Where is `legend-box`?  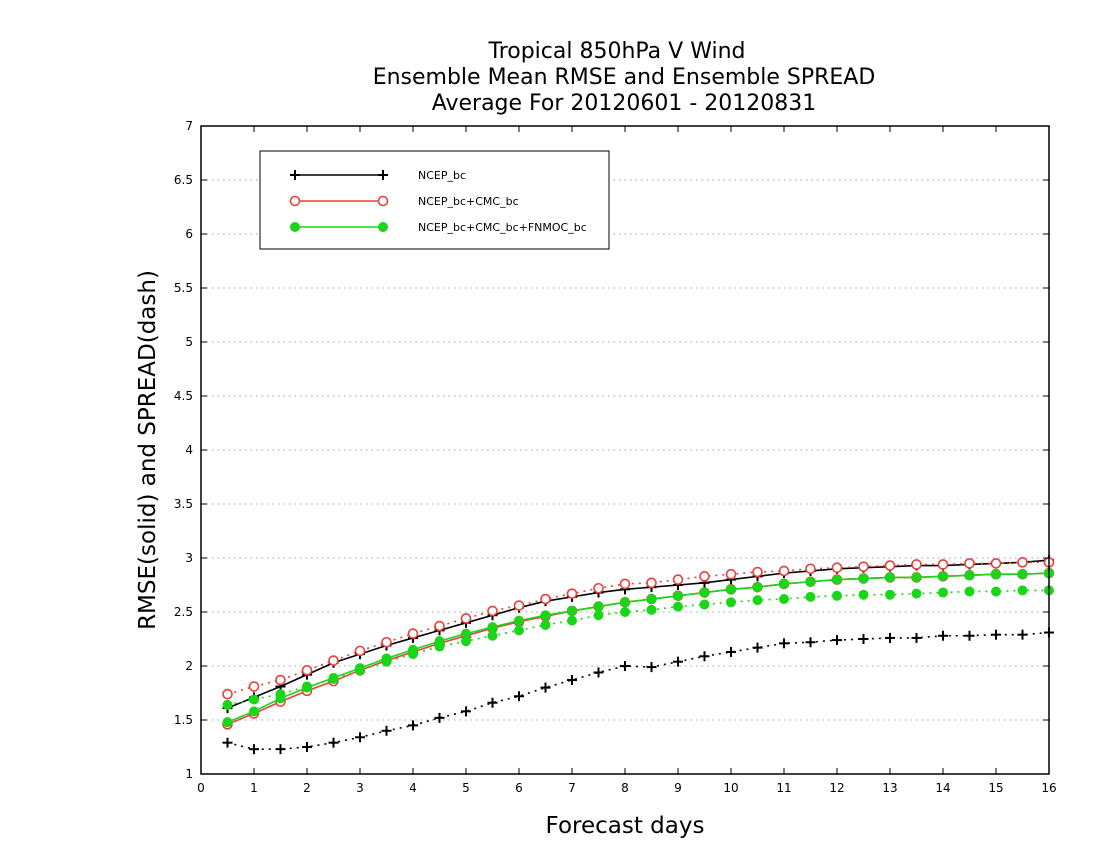 legend-box is located at coordinates (434, 200).